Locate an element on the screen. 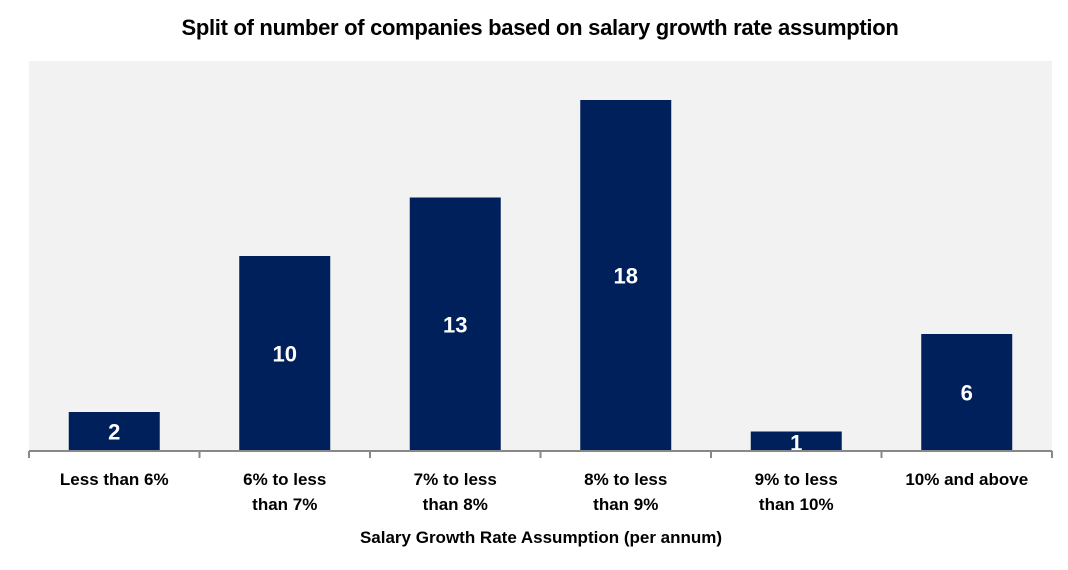 The width and height of the screenshot is (1068, 570). data-label: 18 is located at coordinates (626, 276).